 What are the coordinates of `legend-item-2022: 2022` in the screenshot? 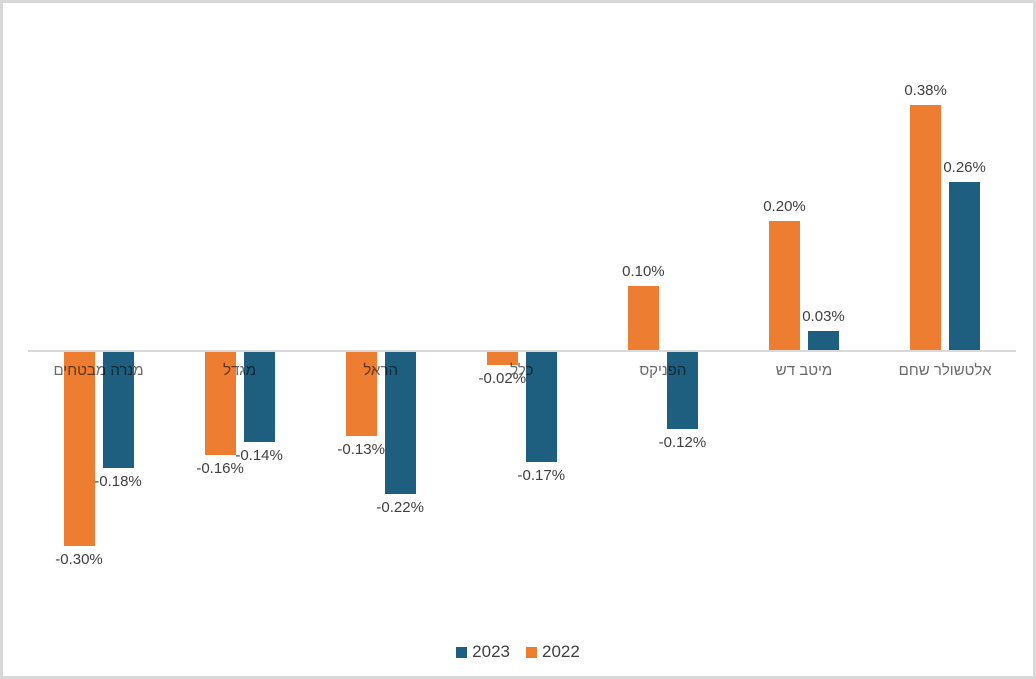 It's located at (553, 652).